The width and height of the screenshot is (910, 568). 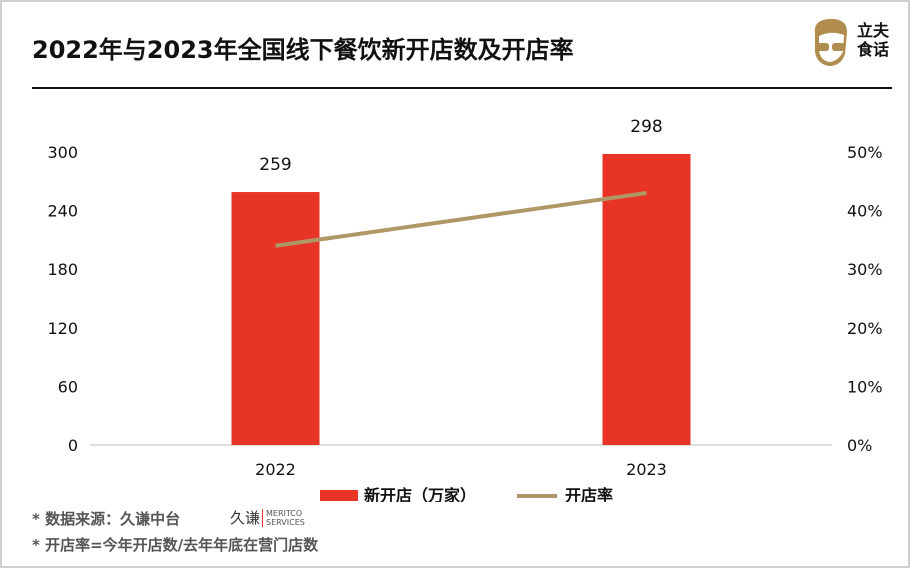 What do you see at coordinates (873, 30) in the screenshot?
I see `logo-line1: 立夫` at bounding box center [873, 30].